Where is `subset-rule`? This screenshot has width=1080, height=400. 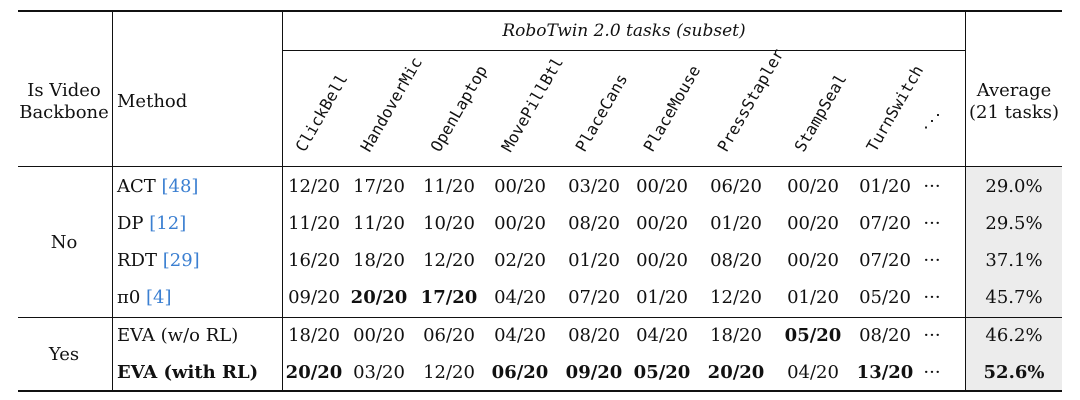
subset-rule is located at coordinates (624, 50).